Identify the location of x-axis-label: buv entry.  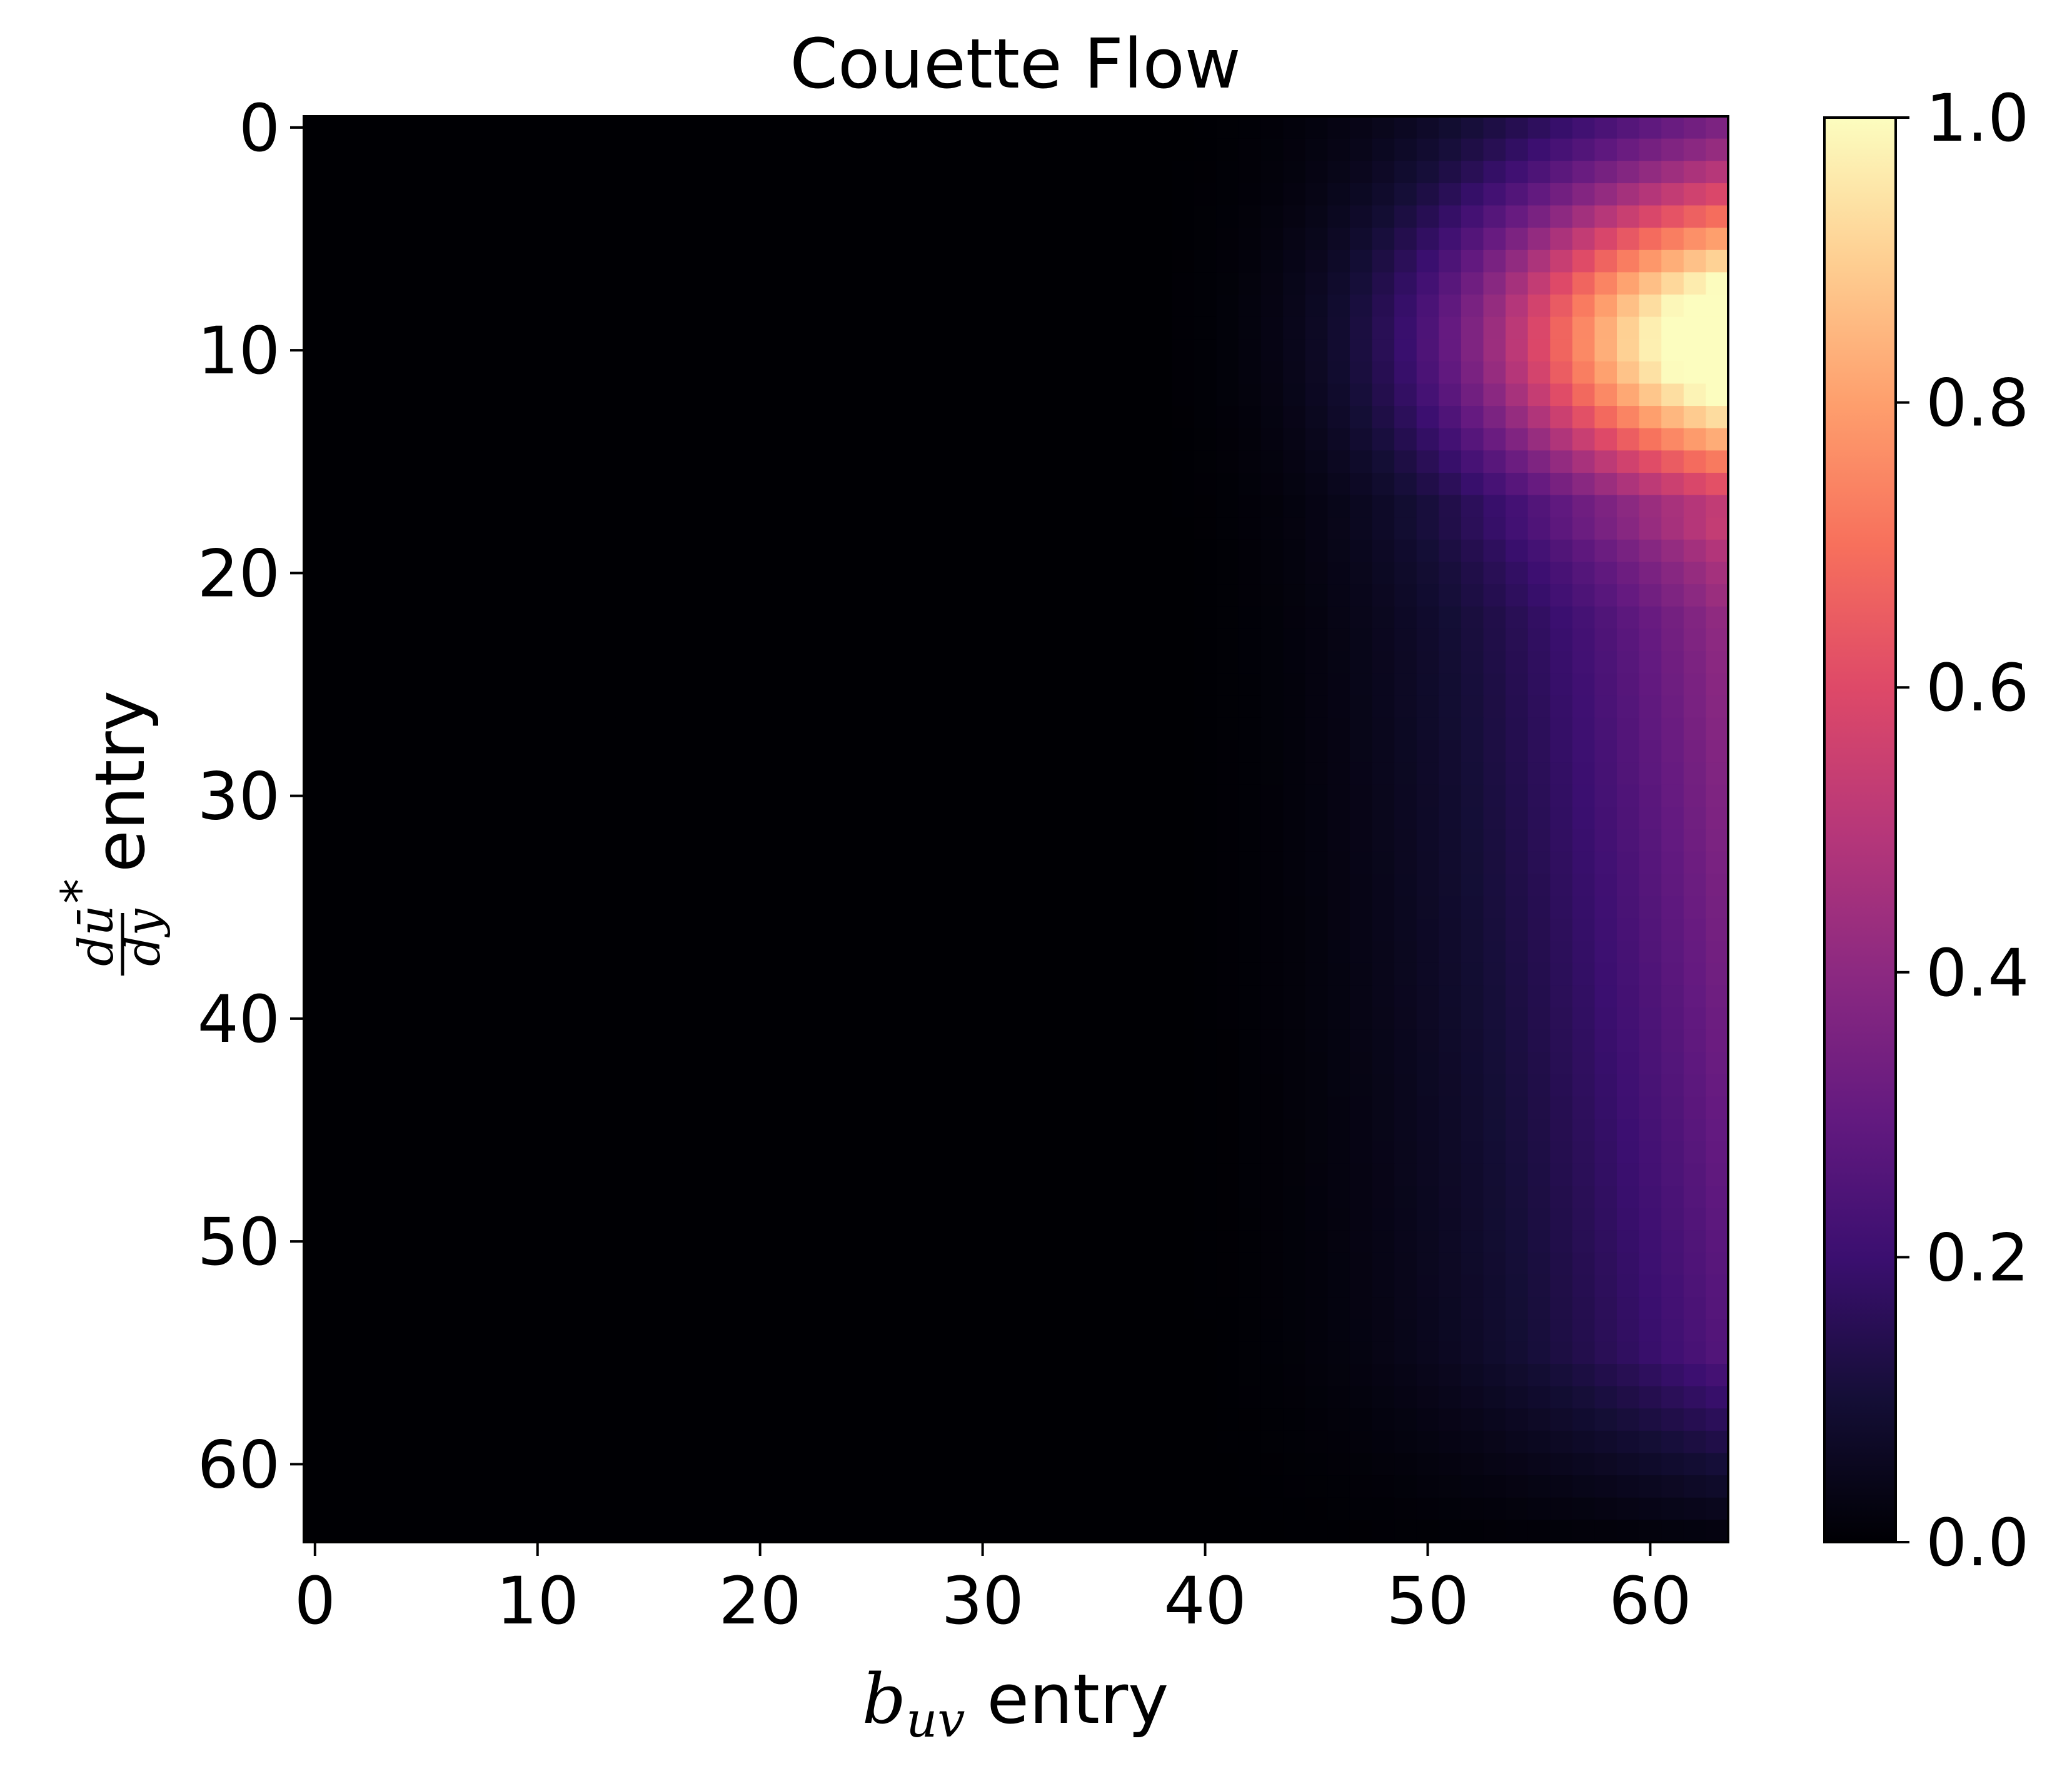
(1016, 1703).